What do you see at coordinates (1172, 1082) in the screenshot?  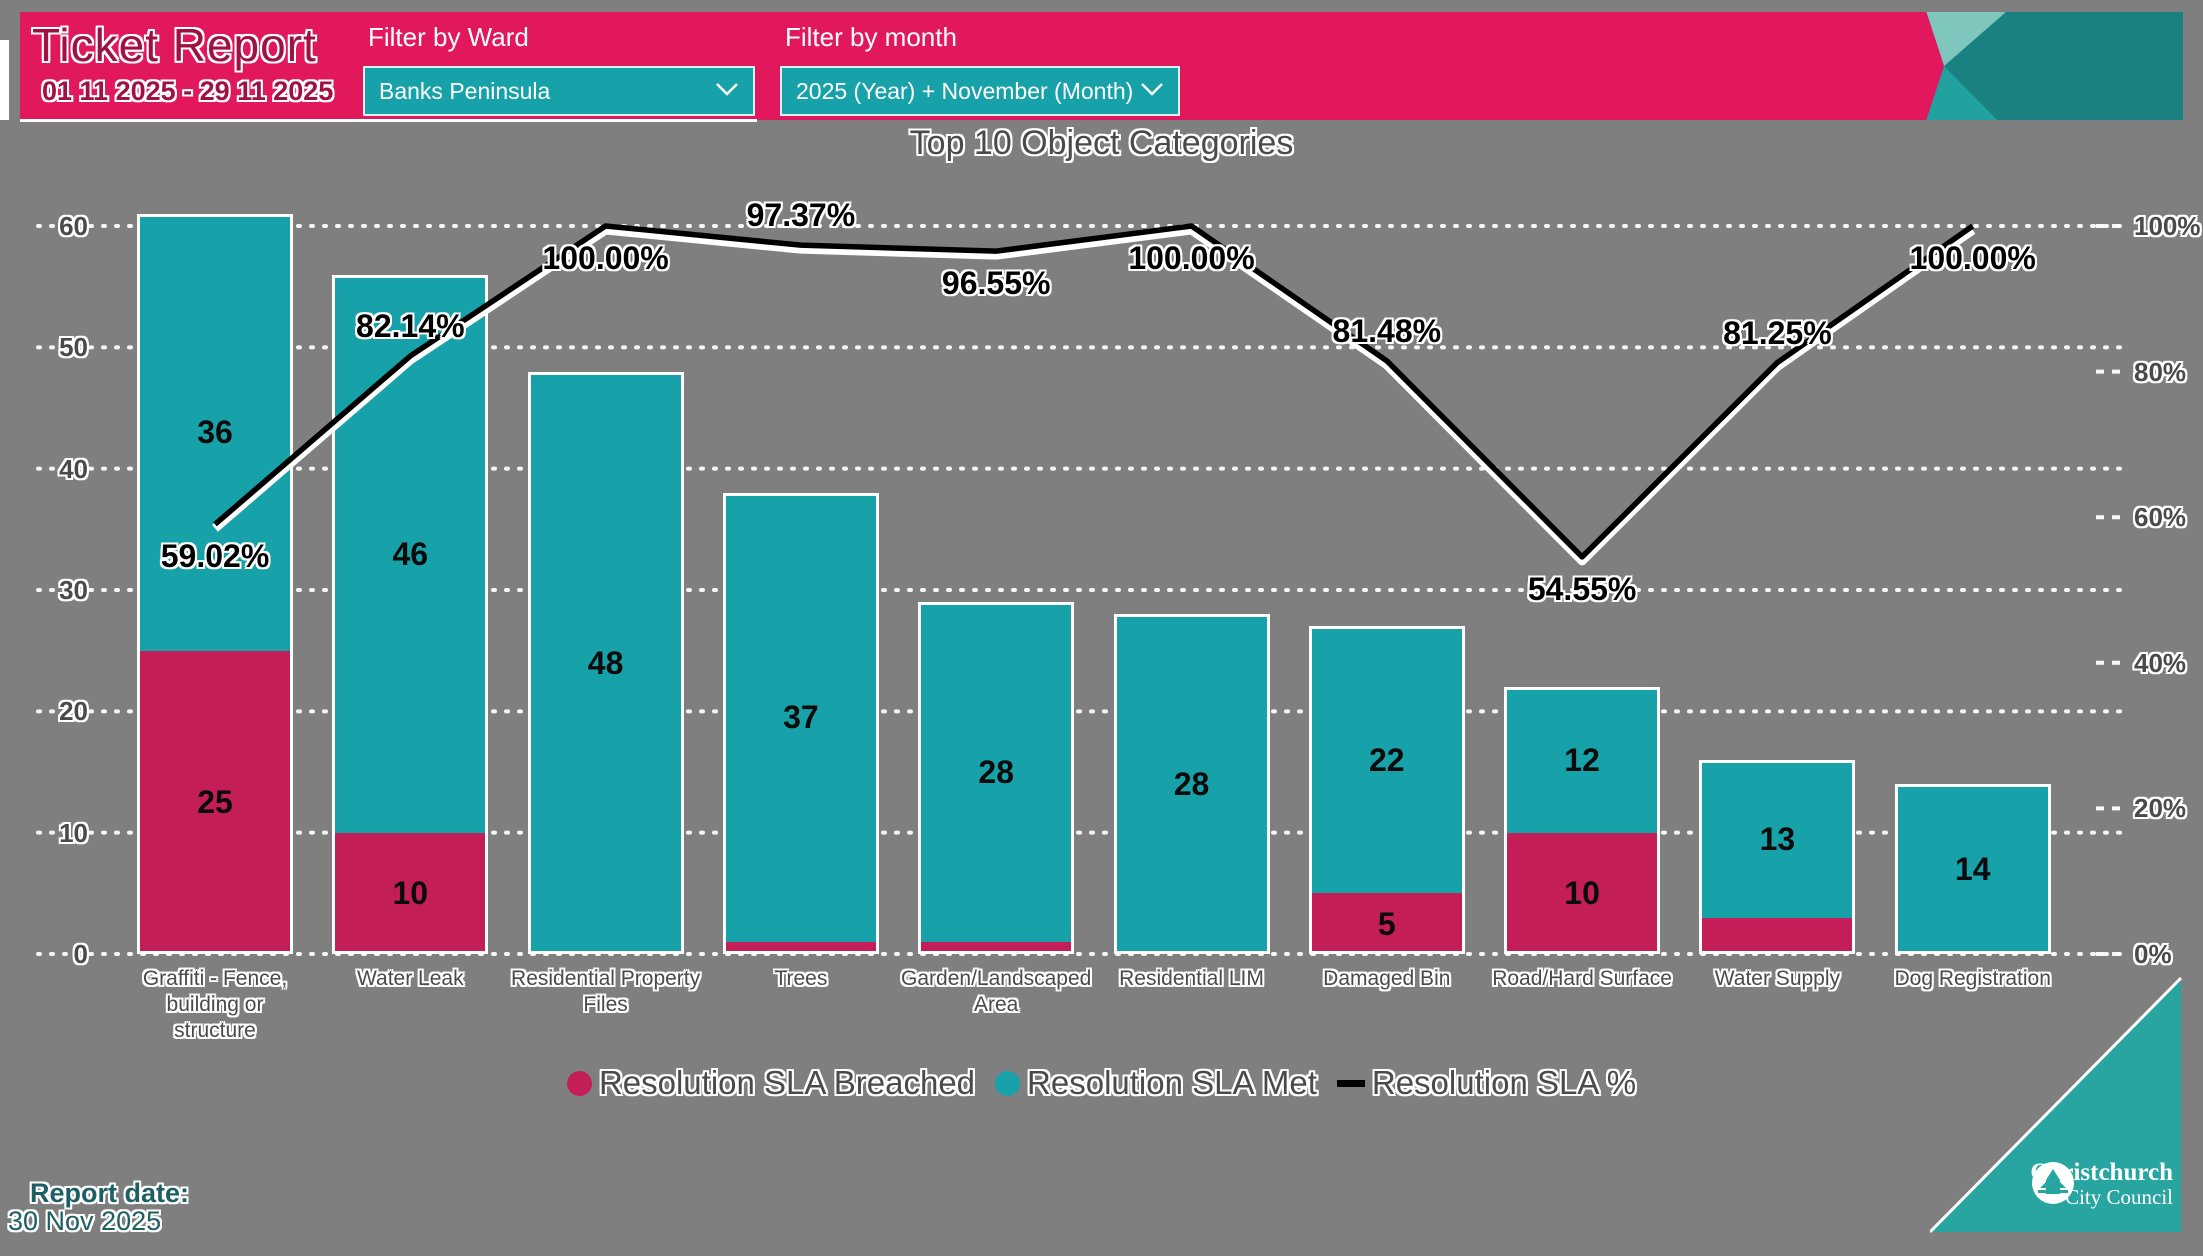 I see `legend-label: Resolution SLA Met` at bounding box center [1172, 1082].